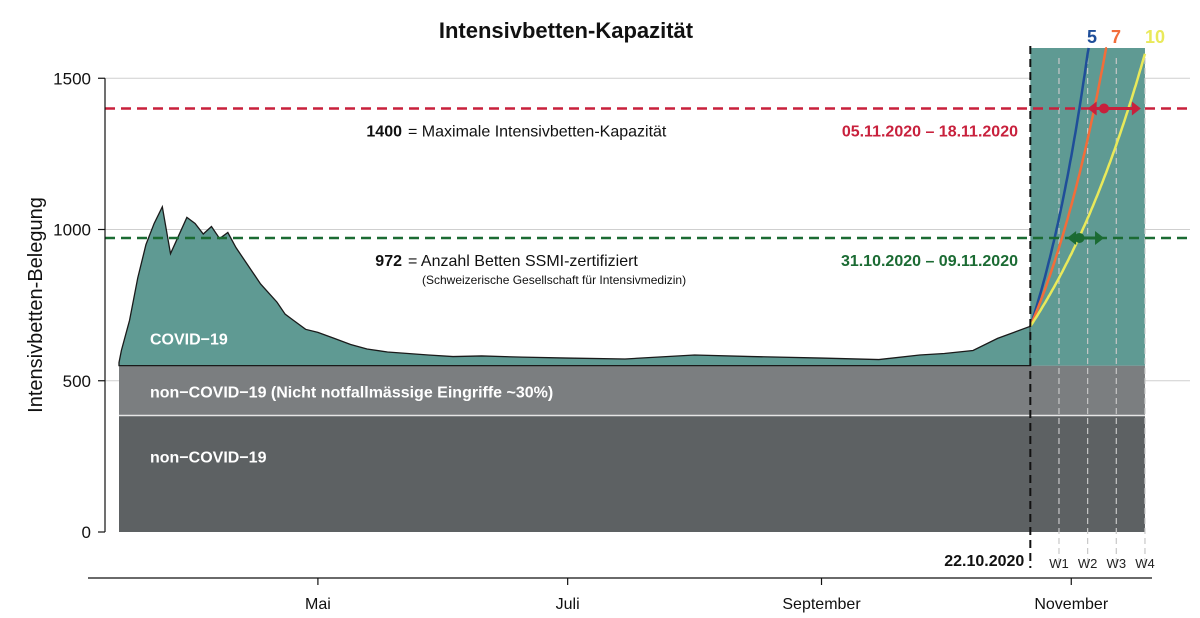  Describe the element at coordinates (72, 230) in the screenshot. I see `y-tick-label-1000: 1000` at that location.